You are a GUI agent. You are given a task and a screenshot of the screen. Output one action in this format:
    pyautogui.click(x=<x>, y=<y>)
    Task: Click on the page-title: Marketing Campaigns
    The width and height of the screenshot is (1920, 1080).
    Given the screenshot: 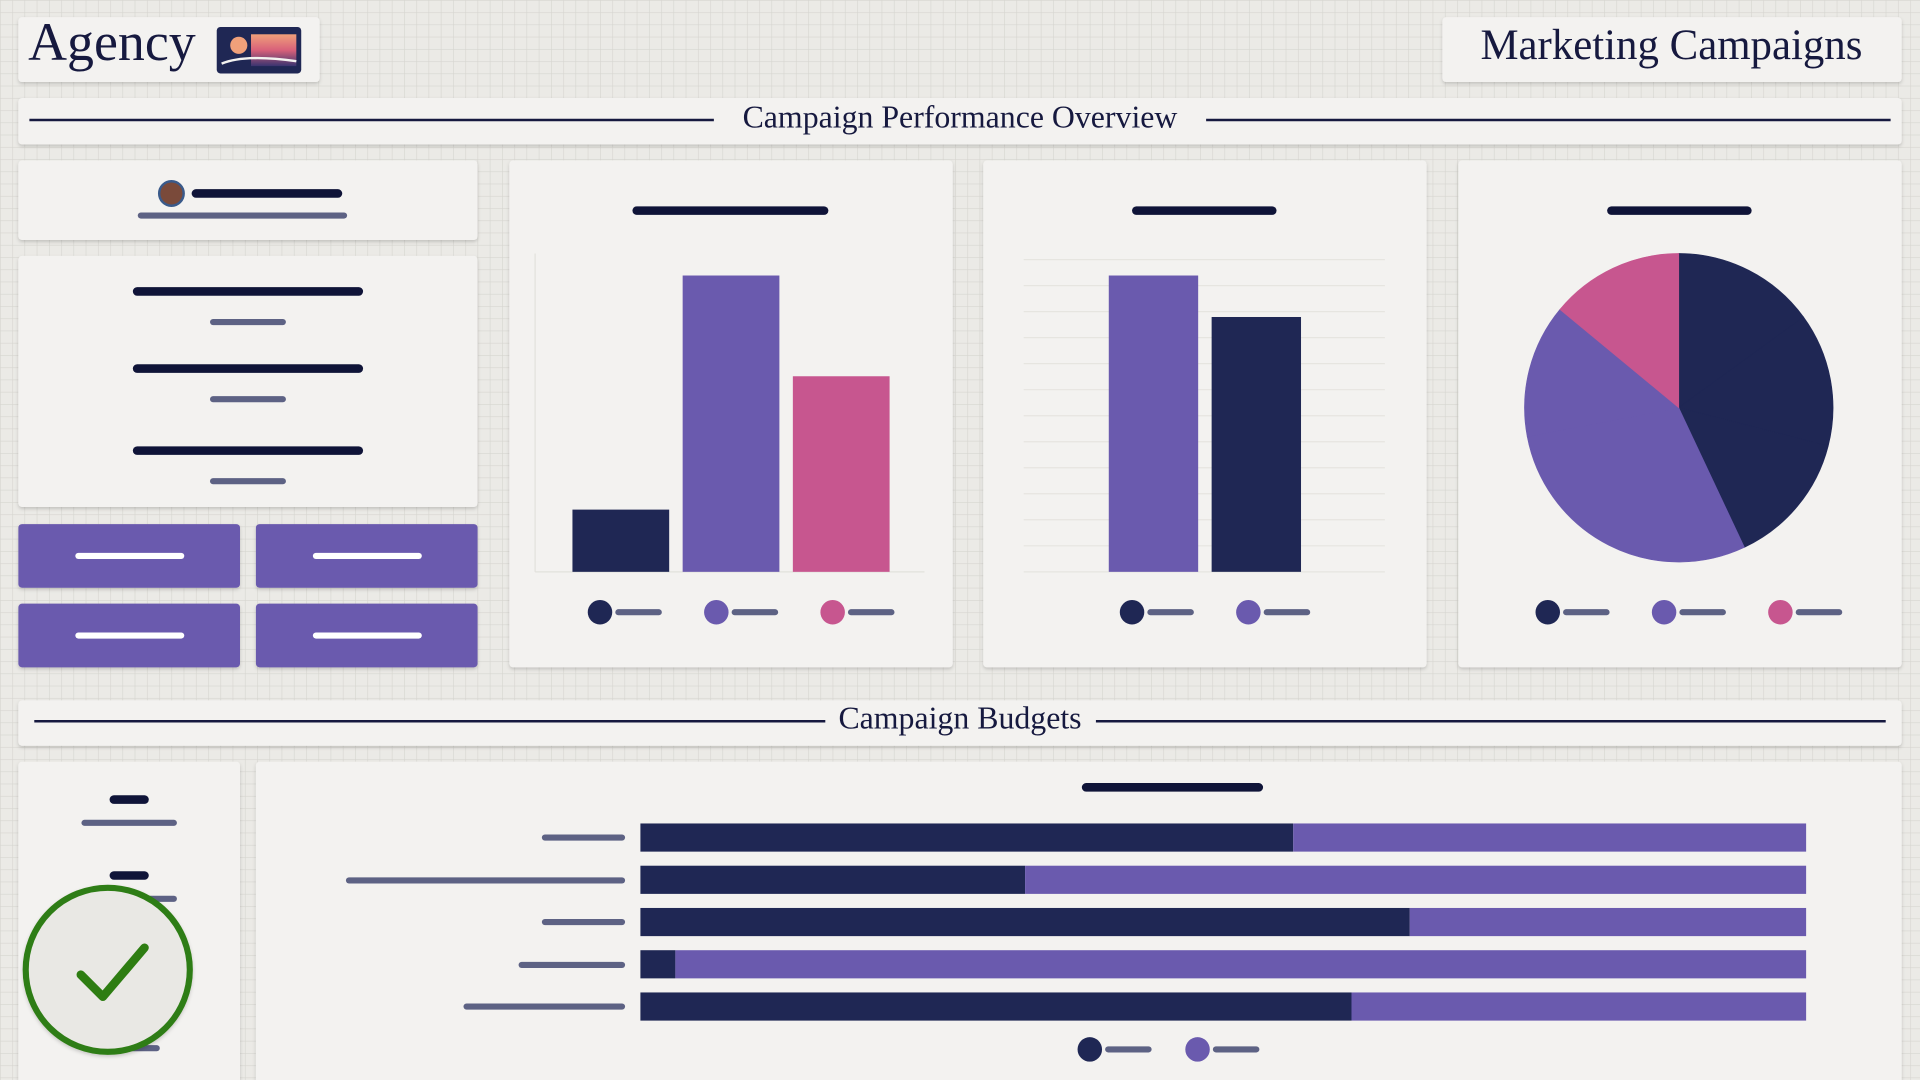 What is the action you would take?
    pyautogui.click(x=1671, y=45)
    